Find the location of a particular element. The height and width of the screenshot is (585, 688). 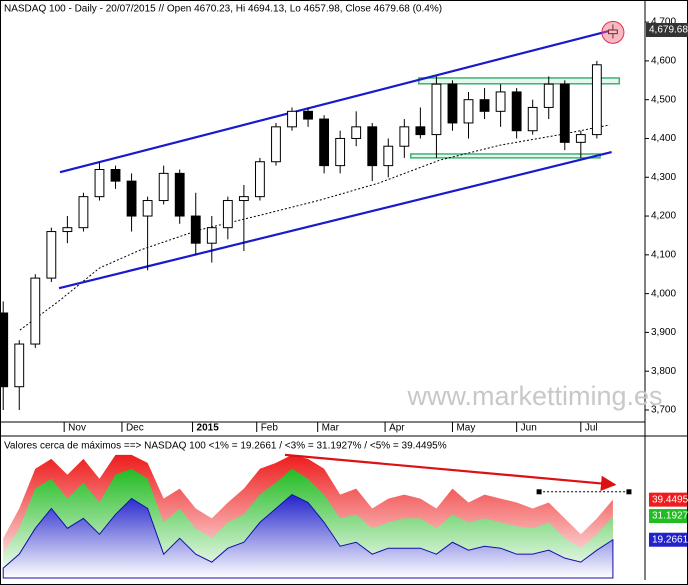

y-tick-label: 4,600 is located at coordinates (663, 61).